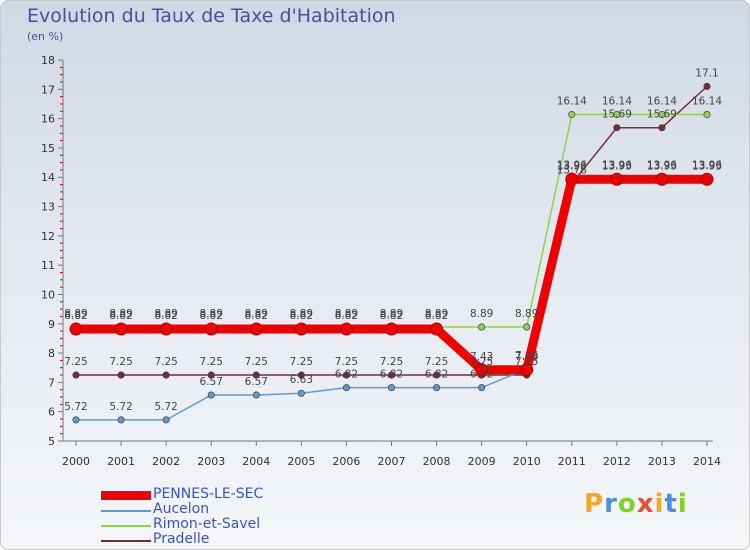 This screenshot has height=550, width=750. I want to click on proxiti-logo: Proxiti, so click(636, 504).